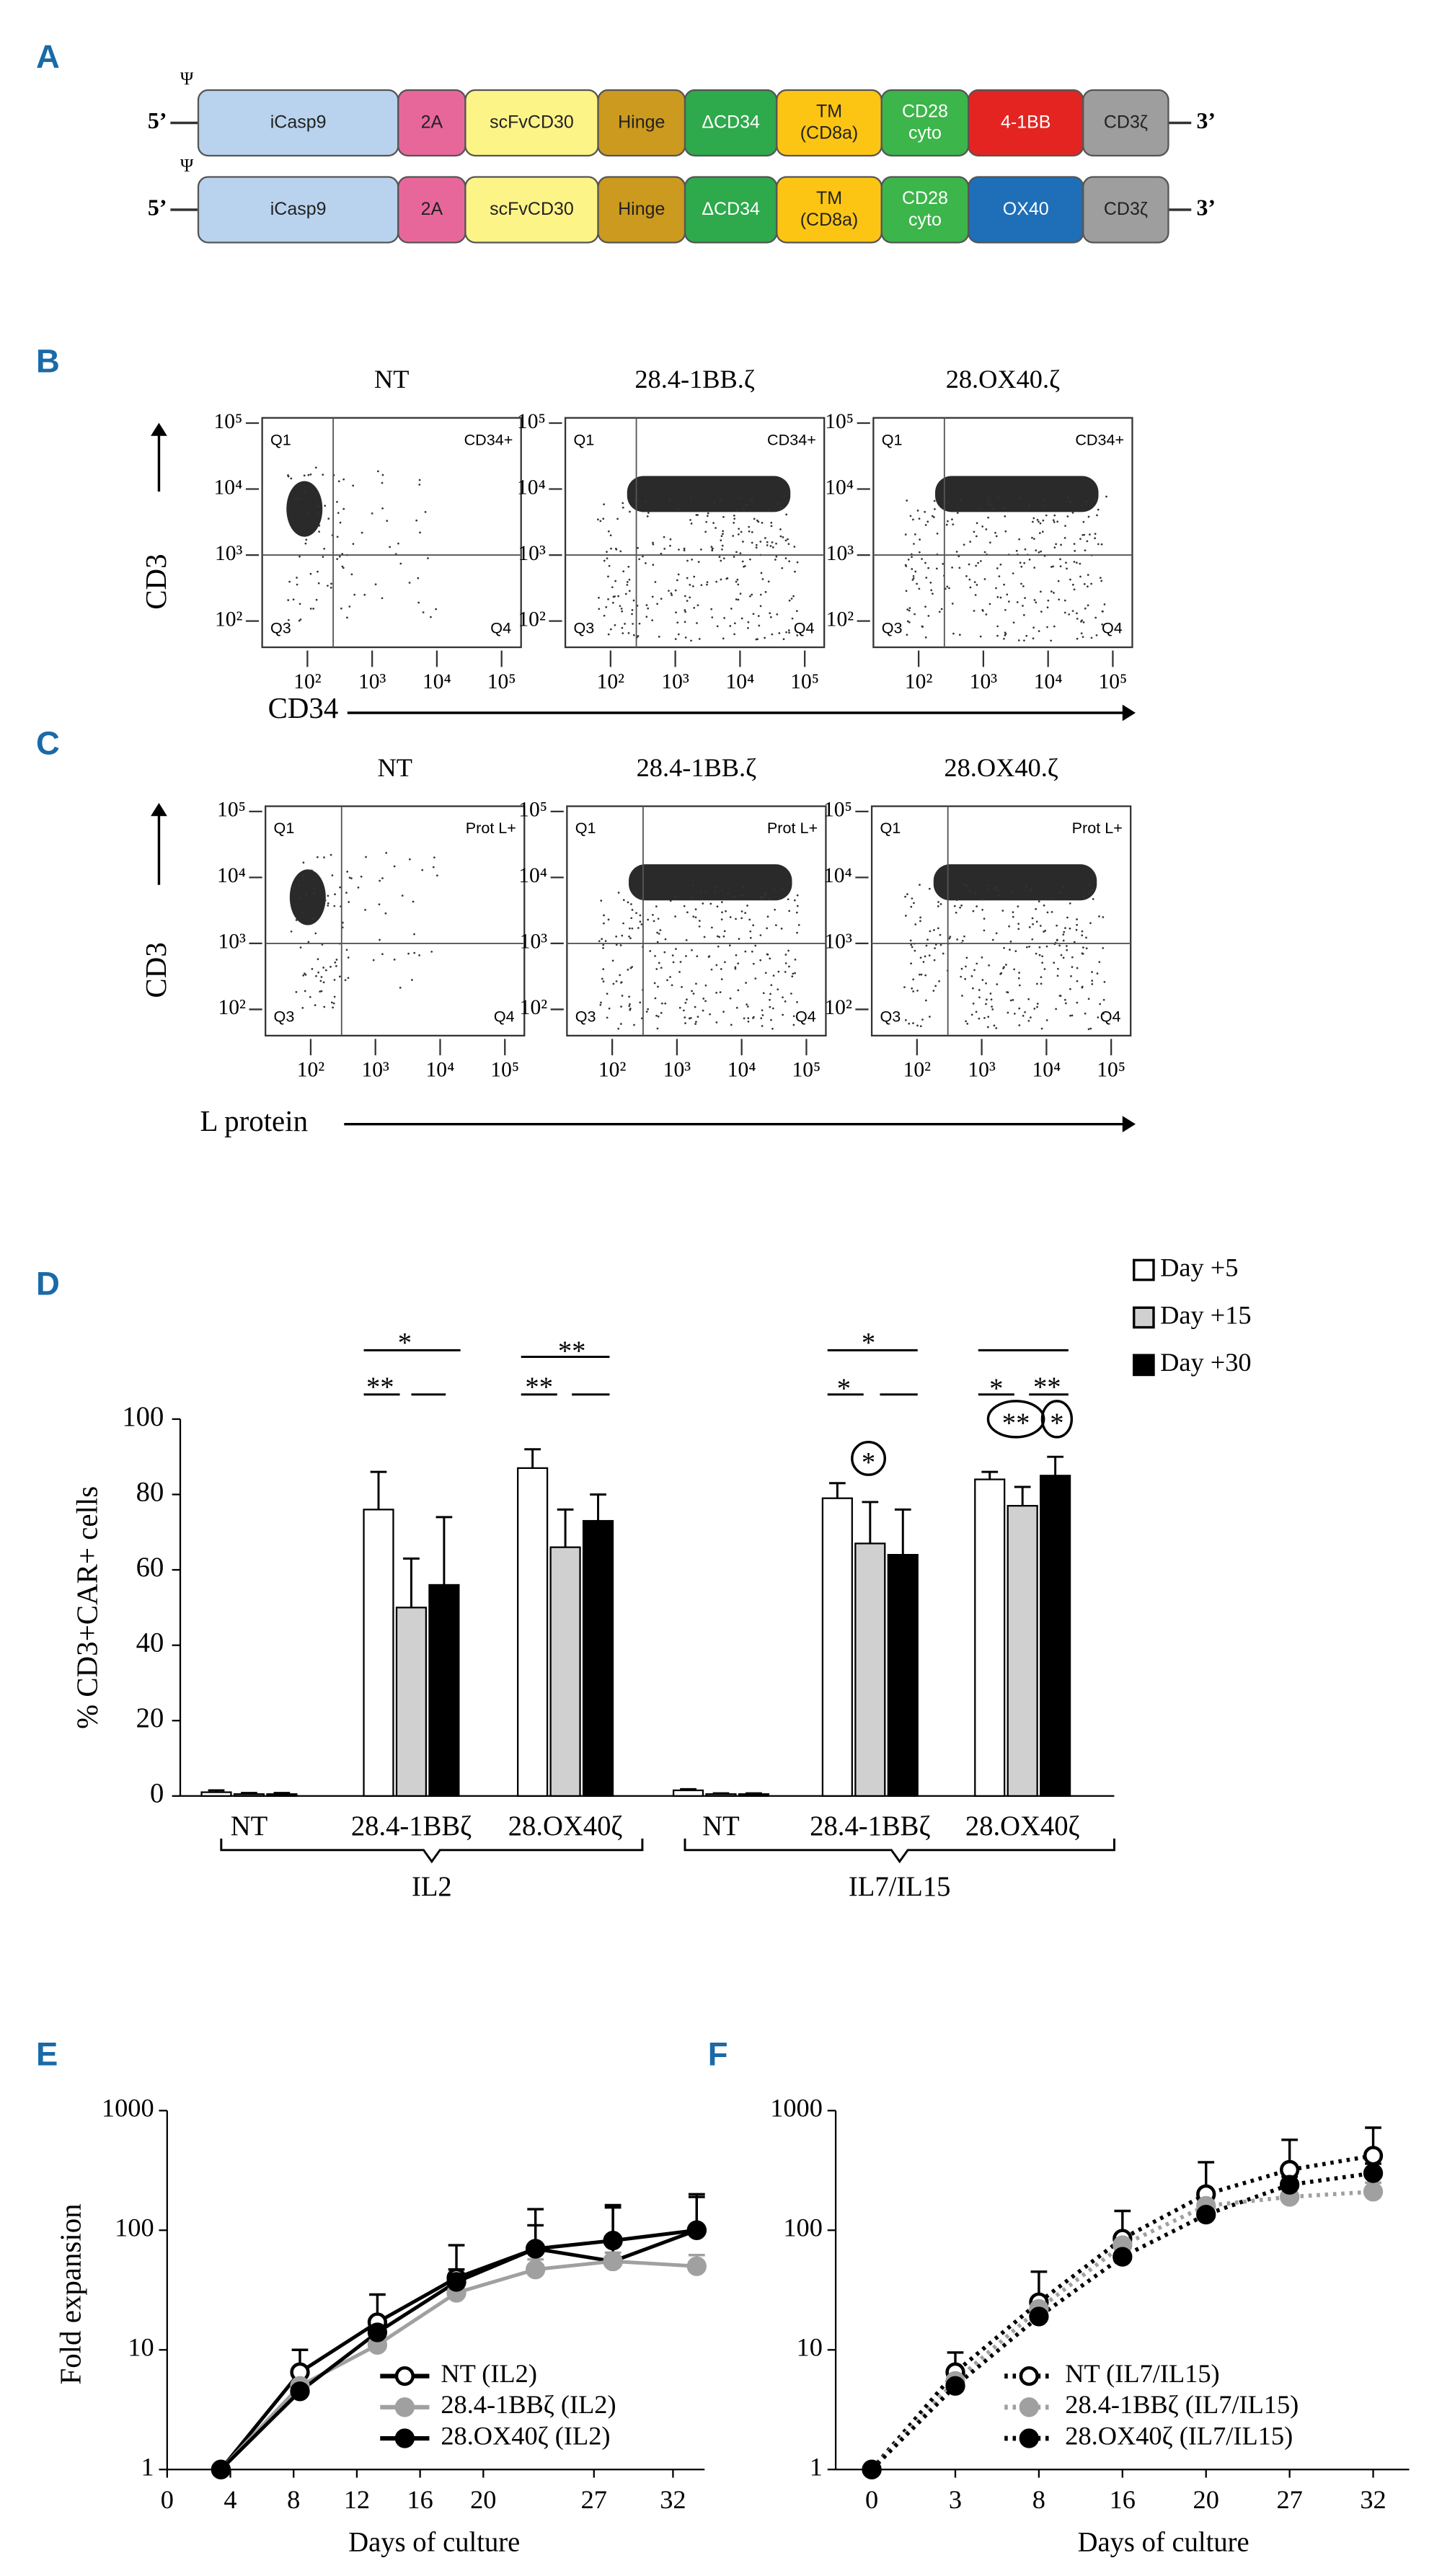 The height and width of the screenshot is (2576, 1442). I want to click on y-tick-label: 10², so click(840, 619).